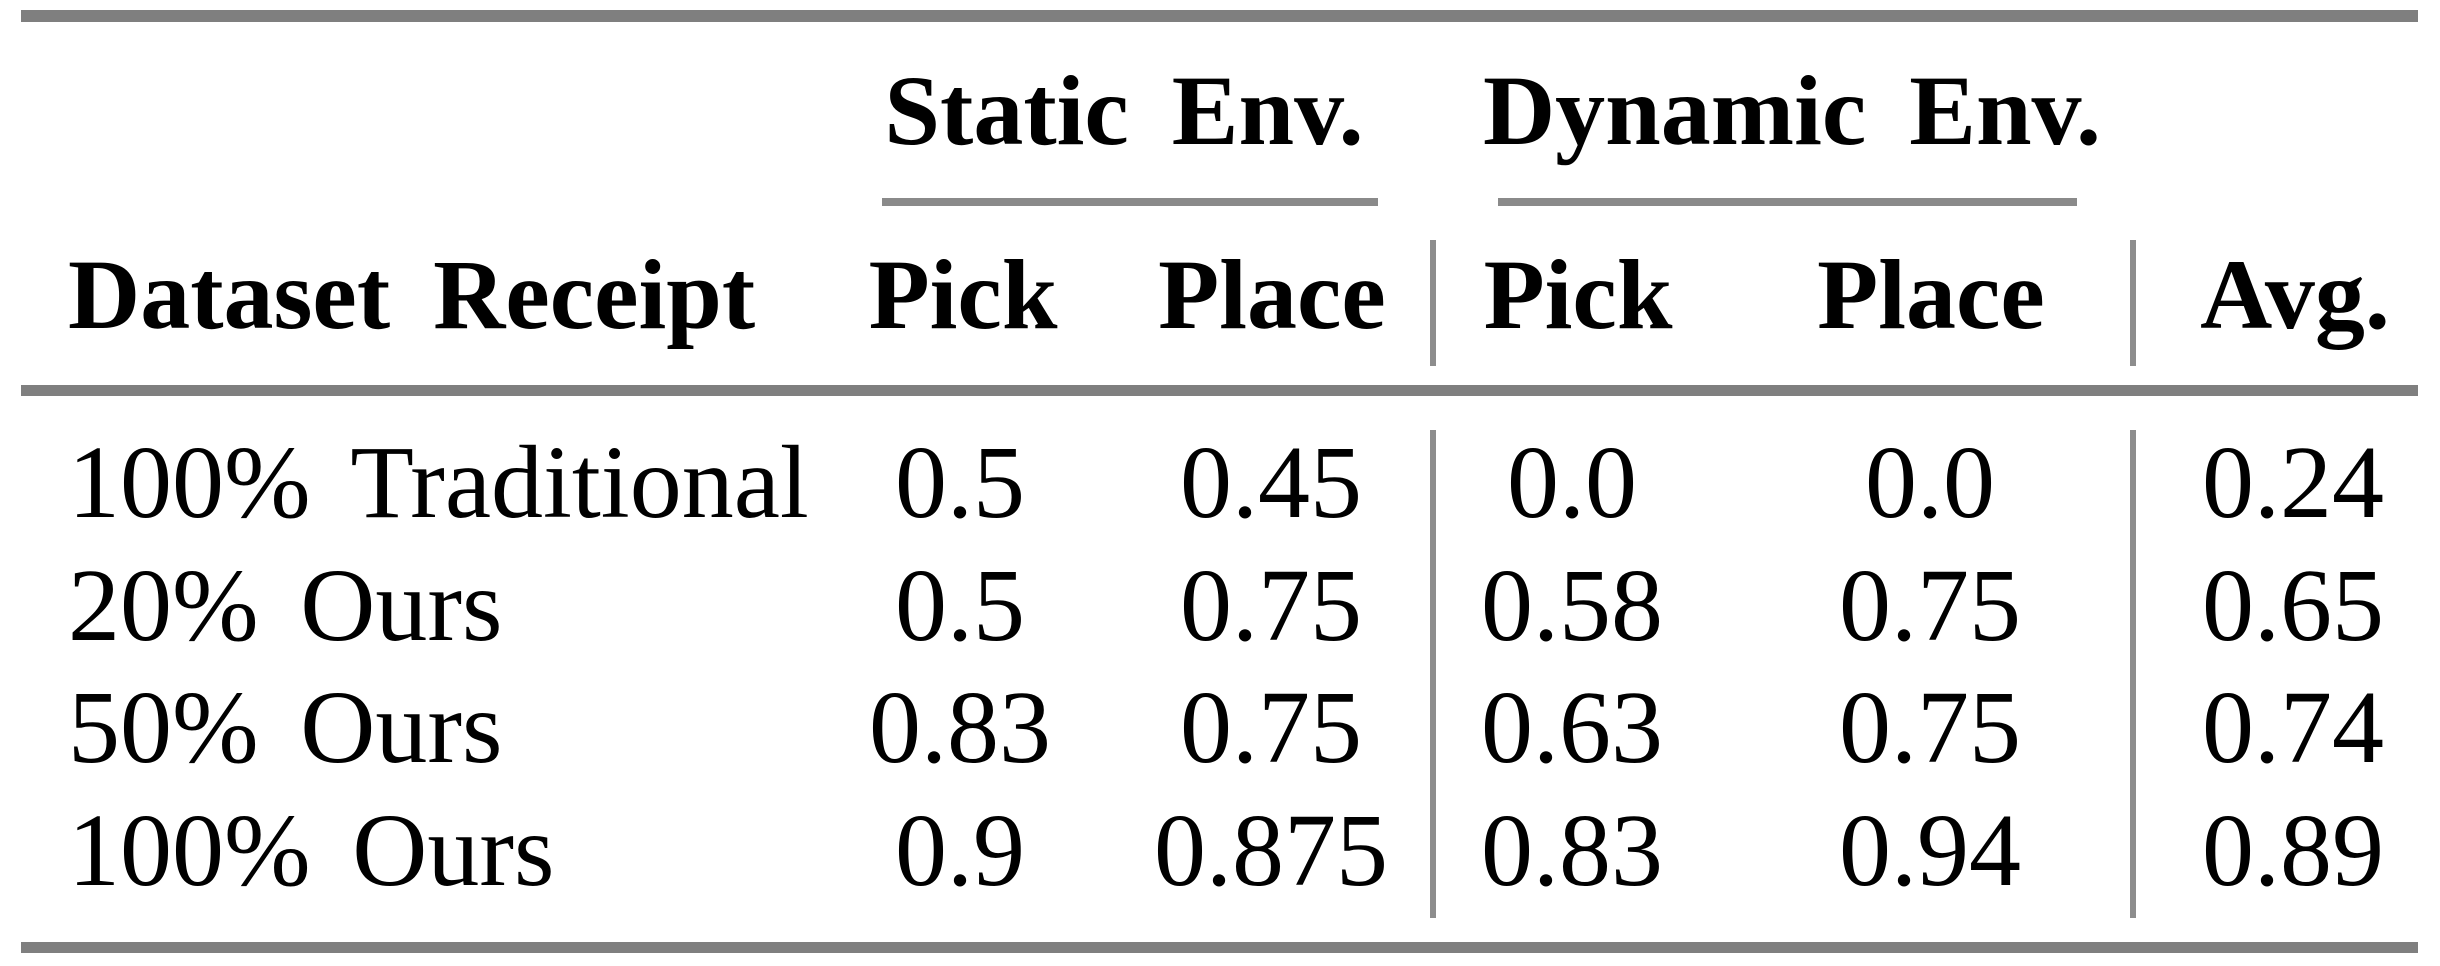 The height and width of the screenshot is (966, 2440). I want to click on cell-avg: 0.65, so click(2293, 605).